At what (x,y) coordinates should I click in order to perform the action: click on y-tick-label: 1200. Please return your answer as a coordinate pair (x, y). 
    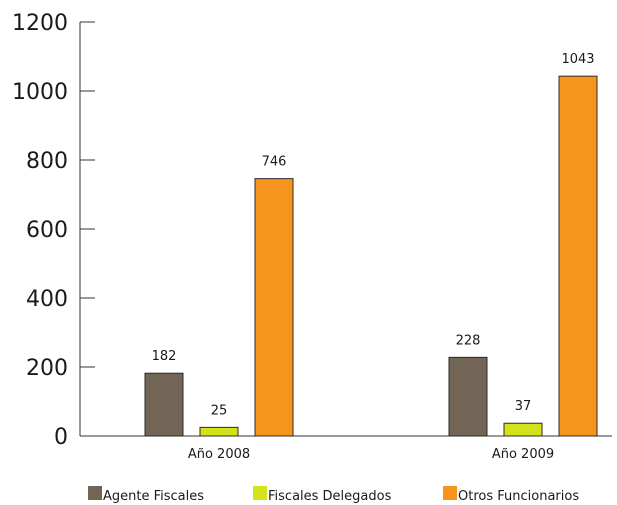
    Looking at the image, I should click on (40, 23).